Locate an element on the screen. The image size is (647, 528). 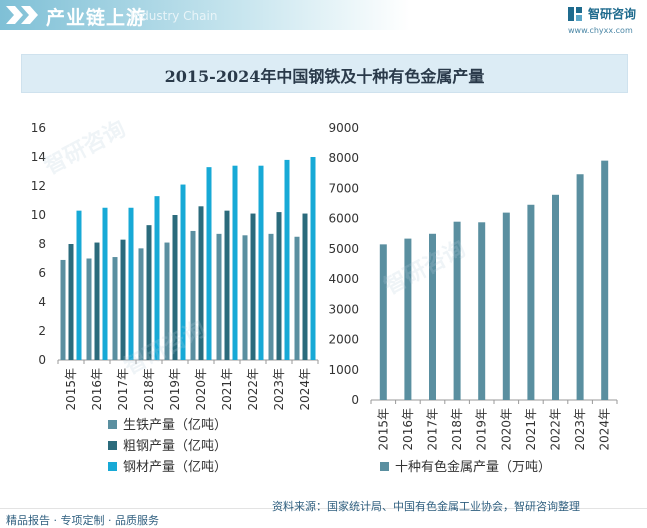
chart-title-box: 2015-2024年中国钢铁及十种有色金属产量 is located at coordinates (324, 73).